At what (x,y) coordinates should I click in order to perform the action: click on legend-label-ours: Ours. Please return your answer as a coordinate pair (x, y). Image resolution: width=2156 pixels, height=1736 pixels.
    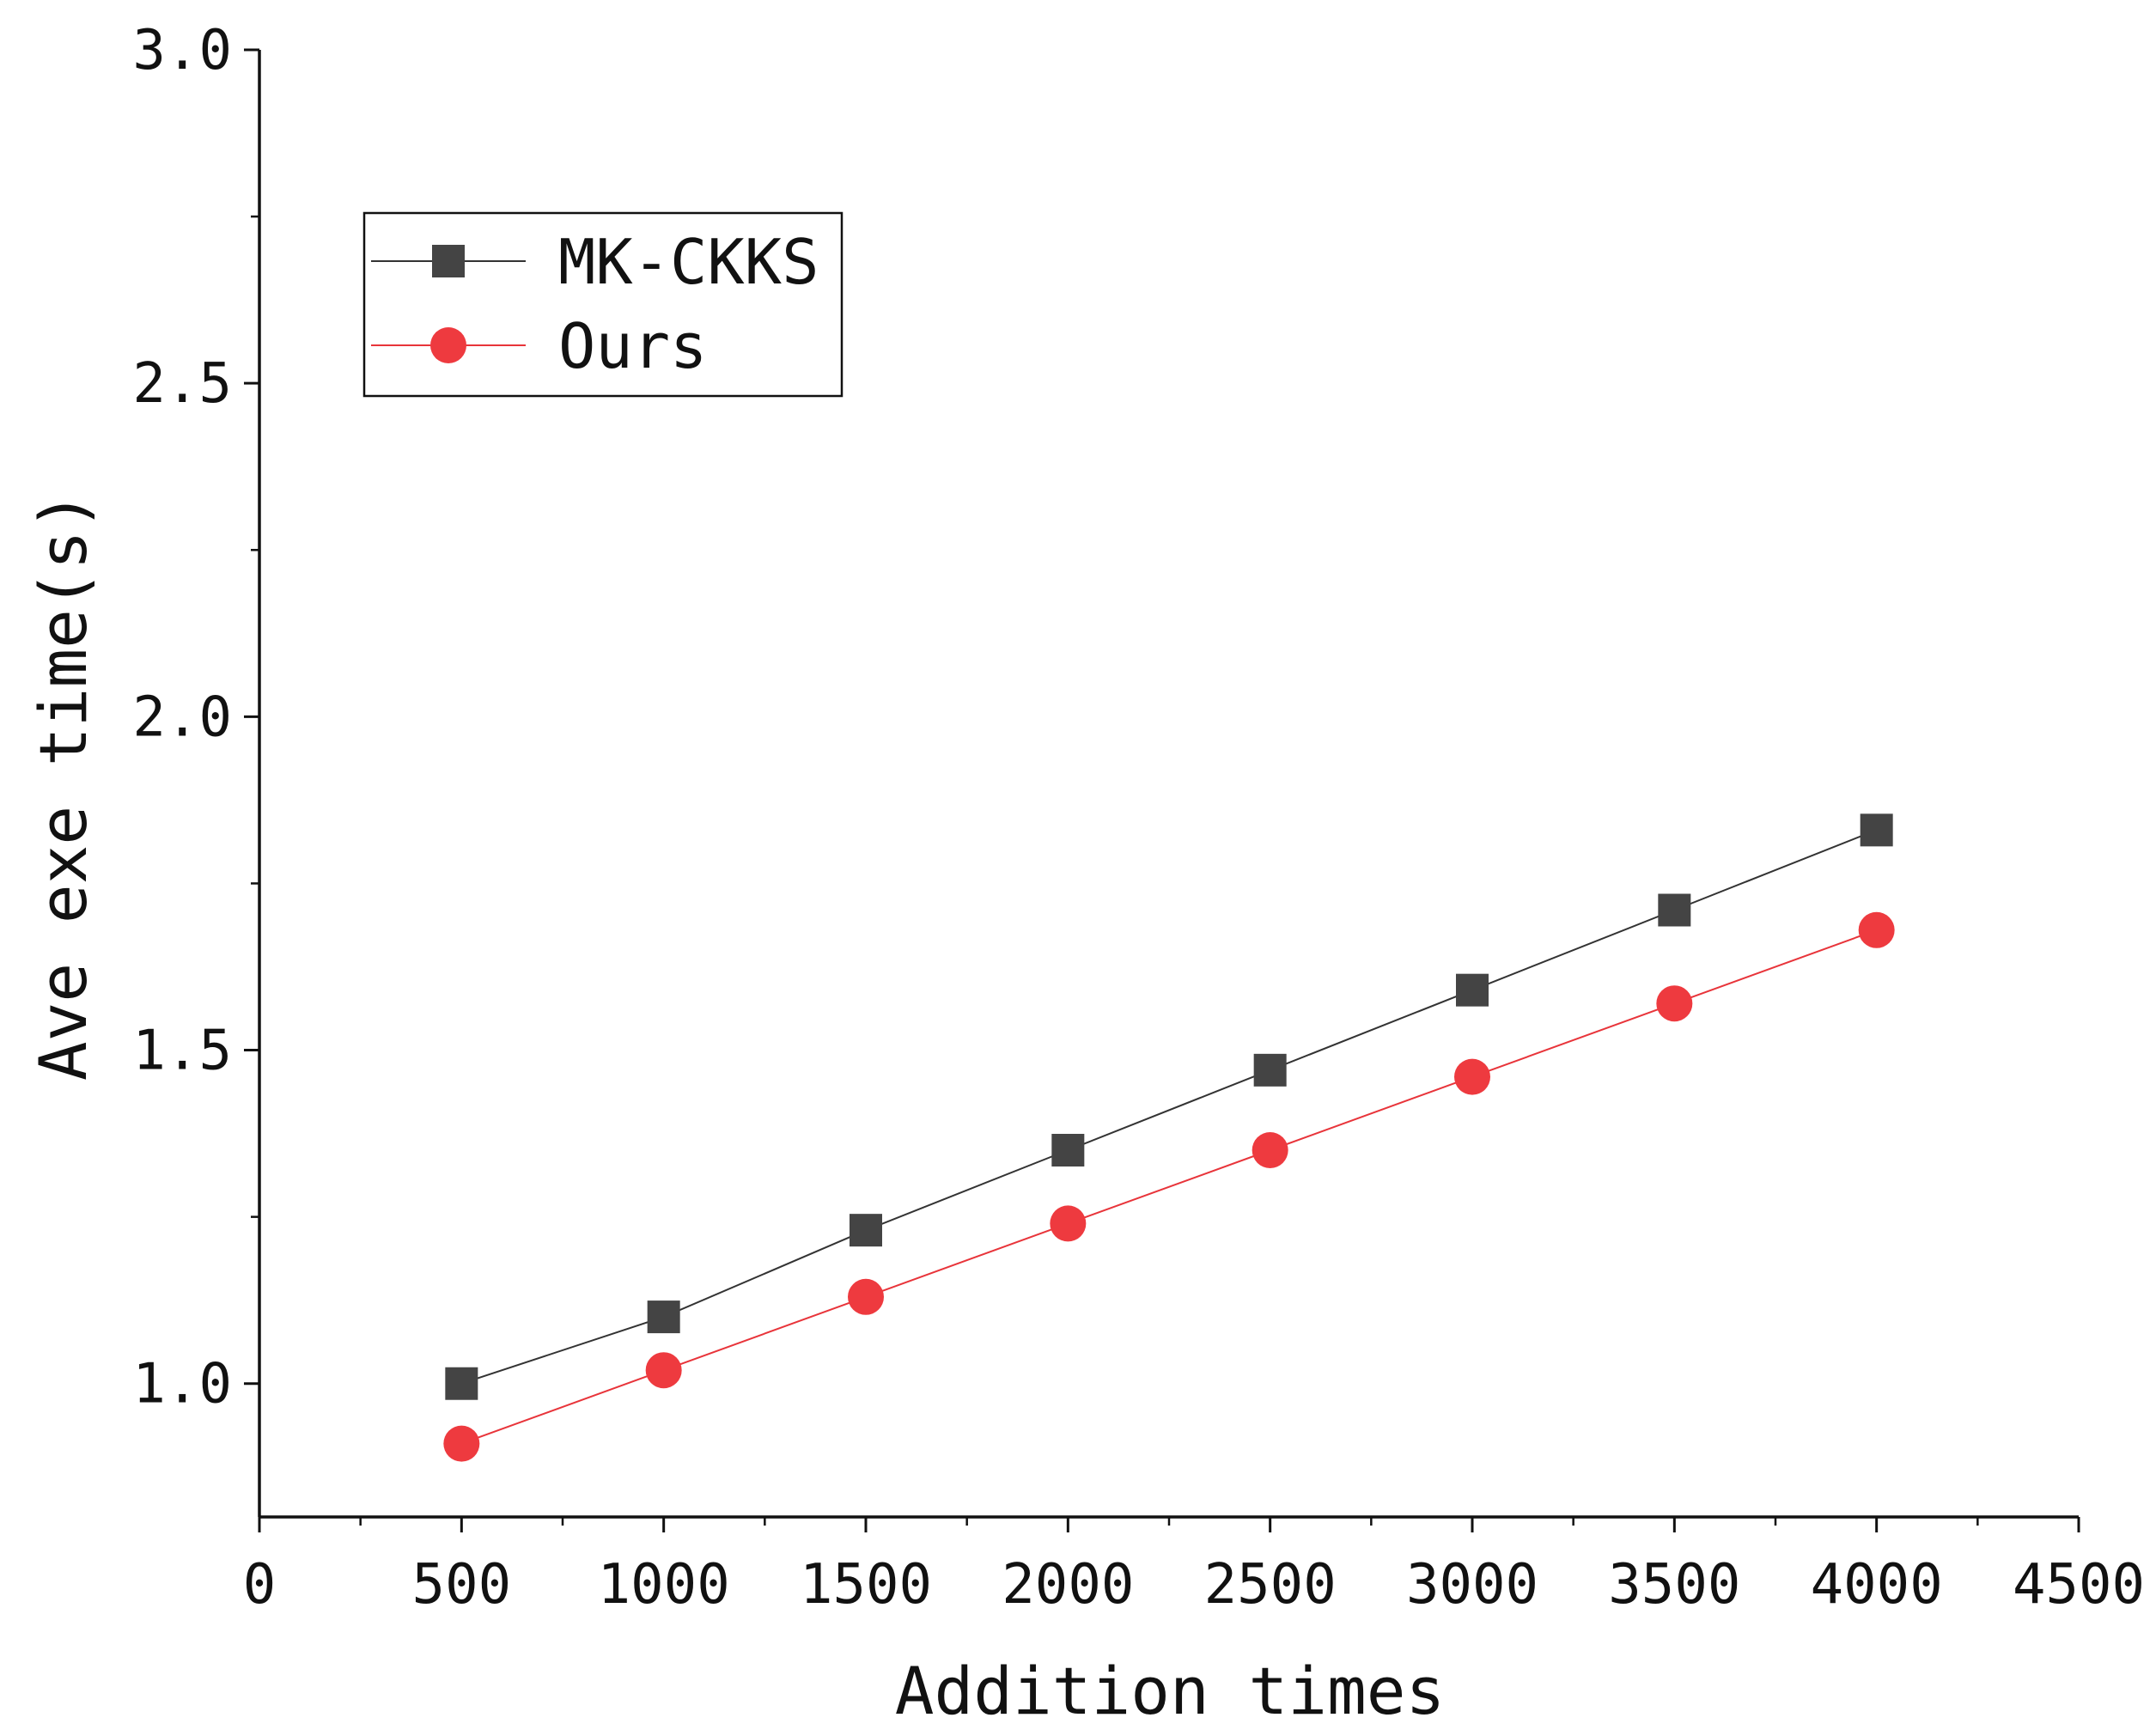
    Looking at the image, I should click on (632, 346).